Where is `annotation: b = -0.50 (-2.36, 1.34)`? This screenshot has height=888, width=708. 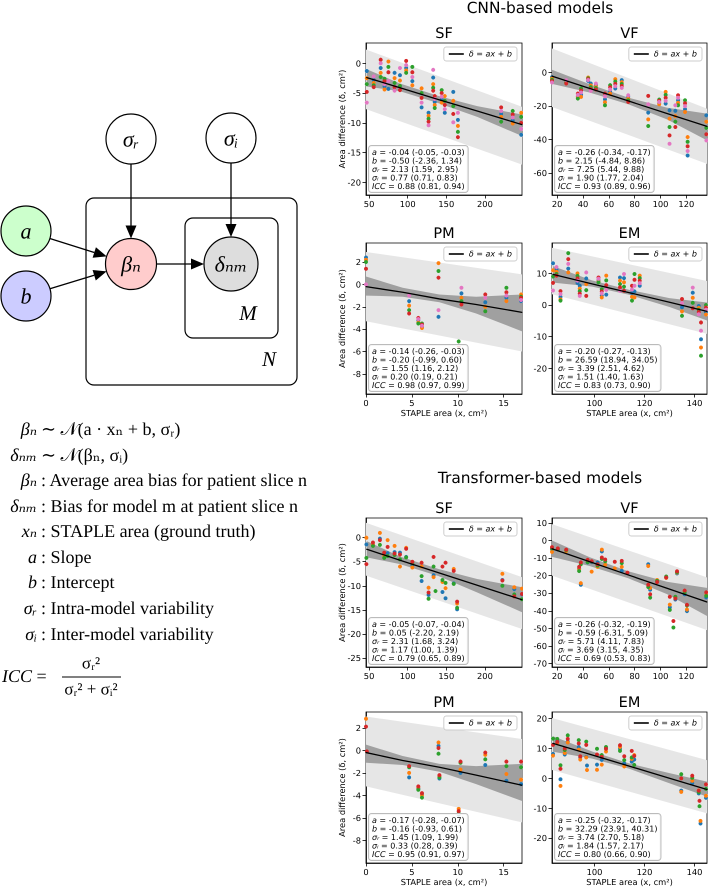
annotation: b = -0.50 (-2.36, 1.34) is located at coordinates (417, 161).